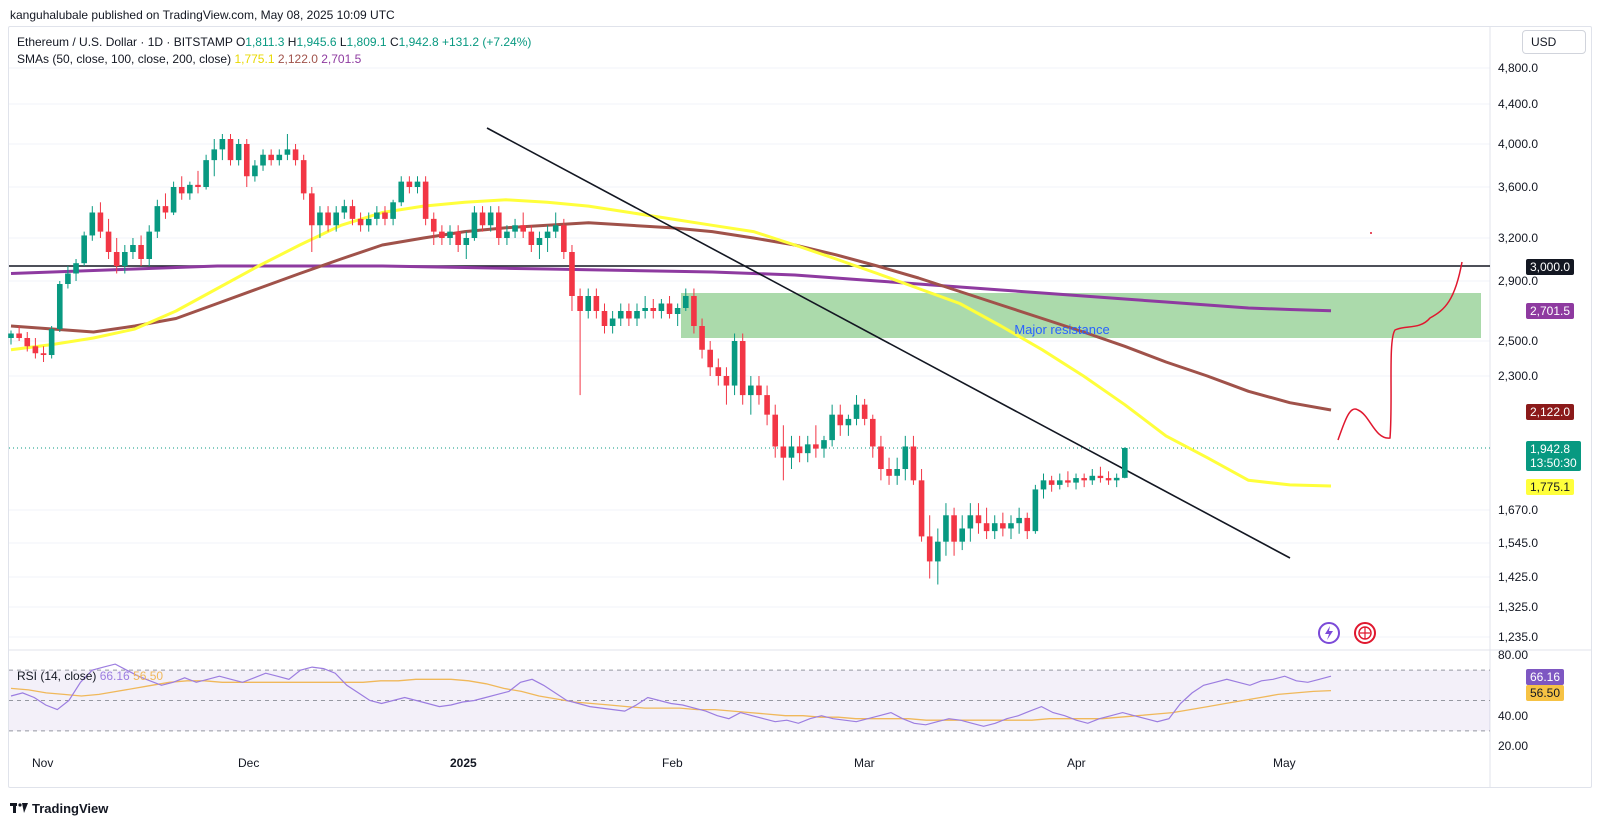 This screenshot has width=1600, height=824. What do you see at coordinates (487, 42) in the screenshot?
I see `change-value: +131.2 (+7.24%)` at bounding box center [487, 42].